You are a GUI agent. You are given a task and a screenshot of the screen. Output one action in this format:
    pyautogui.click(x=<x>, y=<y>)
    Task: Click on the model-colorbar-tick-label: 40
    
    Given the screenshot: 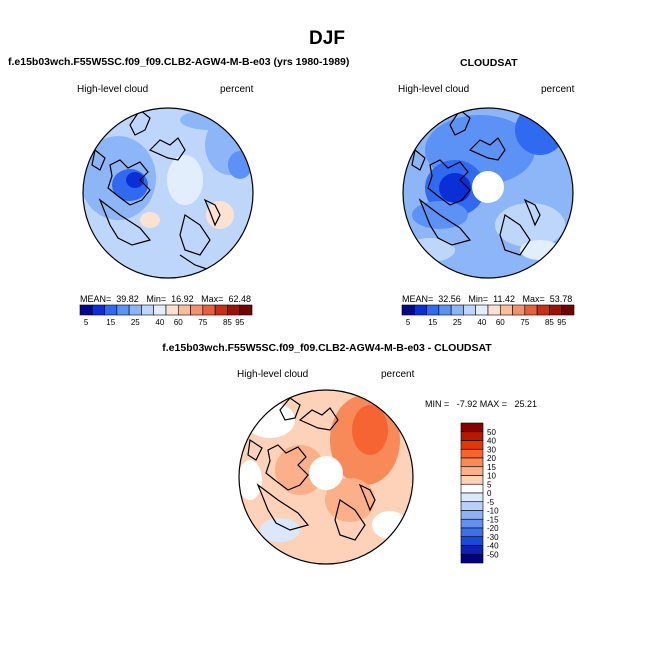 What is the action you would take?
    pyautogui.click(x=159, y=322)
    